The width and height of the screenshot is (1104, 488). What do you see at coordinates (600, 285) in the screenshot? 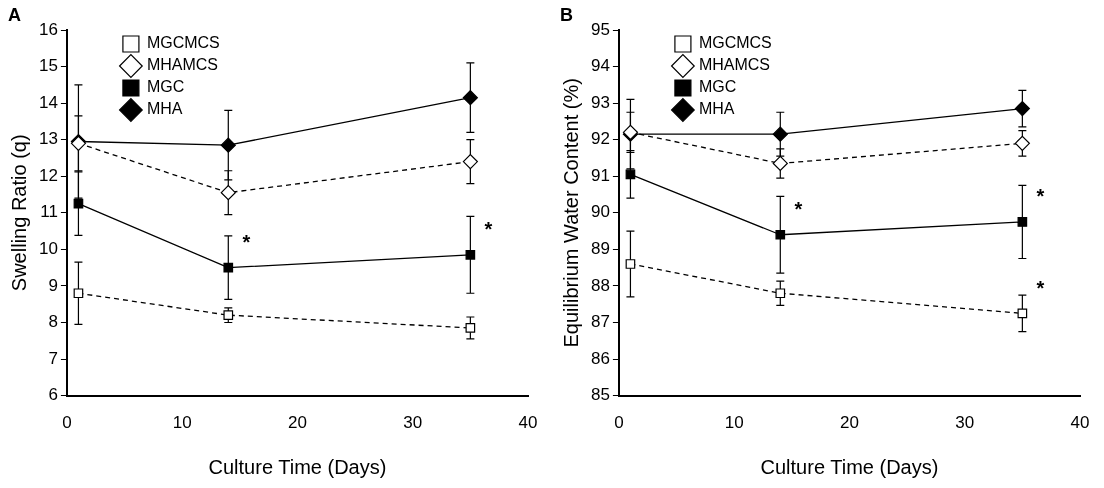
I see `y-tick-label: 88` at bounding box center [600, 285].